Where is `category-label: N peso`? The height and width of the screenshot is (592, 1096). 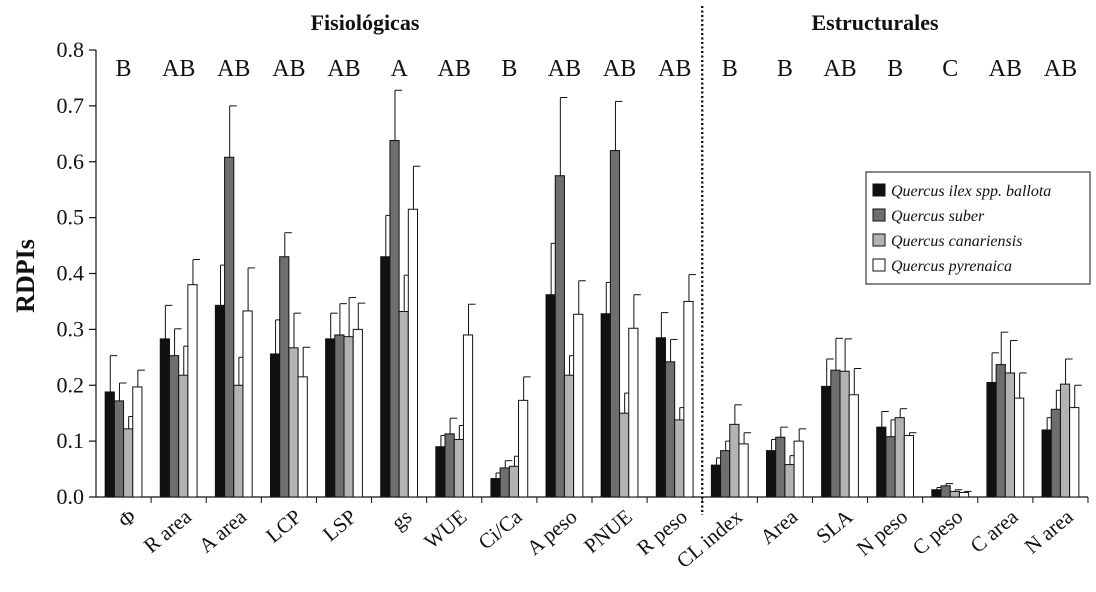
category-label: N peso is located at coordinates (882, 532).